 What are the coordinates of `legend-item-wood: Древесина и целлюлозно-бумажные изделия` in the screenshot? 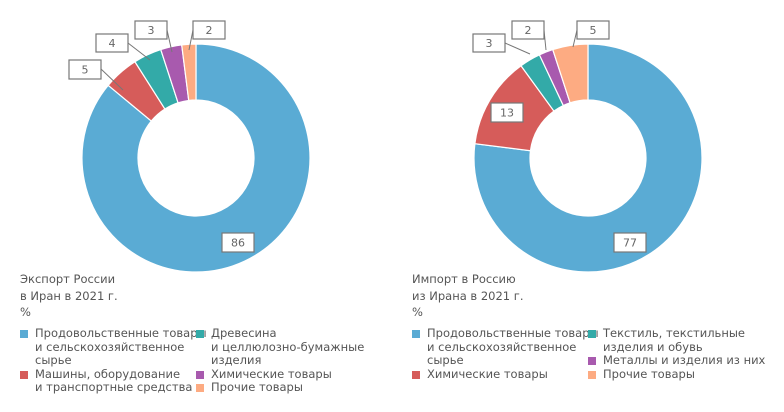 It's located at (280, 347).